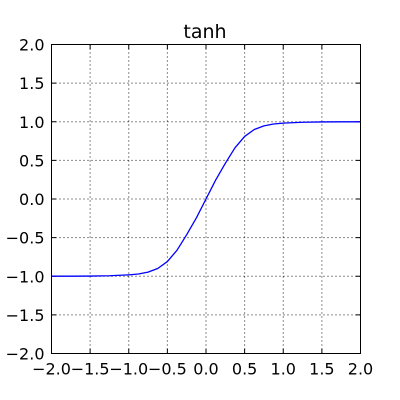 The image size is (400, 400). I want to click on y-tick-label: 2.0, so click(31, 45).